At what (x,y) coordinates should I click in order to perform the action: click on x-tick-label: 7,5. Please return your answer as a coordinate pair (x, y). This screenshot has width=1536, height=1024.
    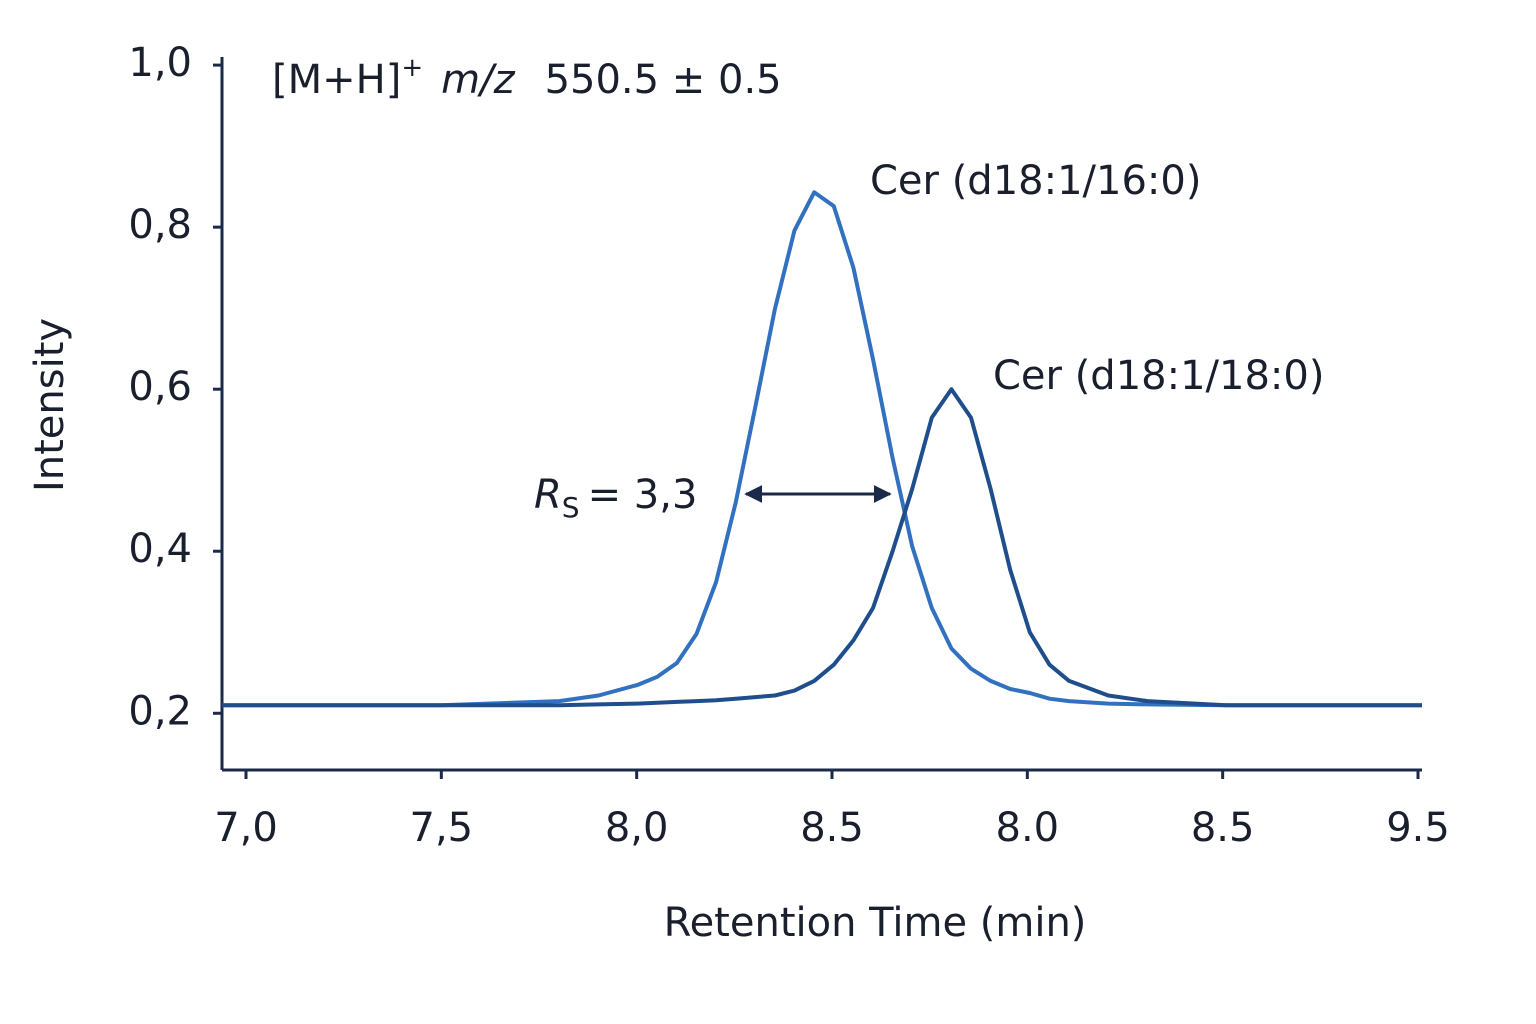
    Looking at the image, I should click on (442, 828).